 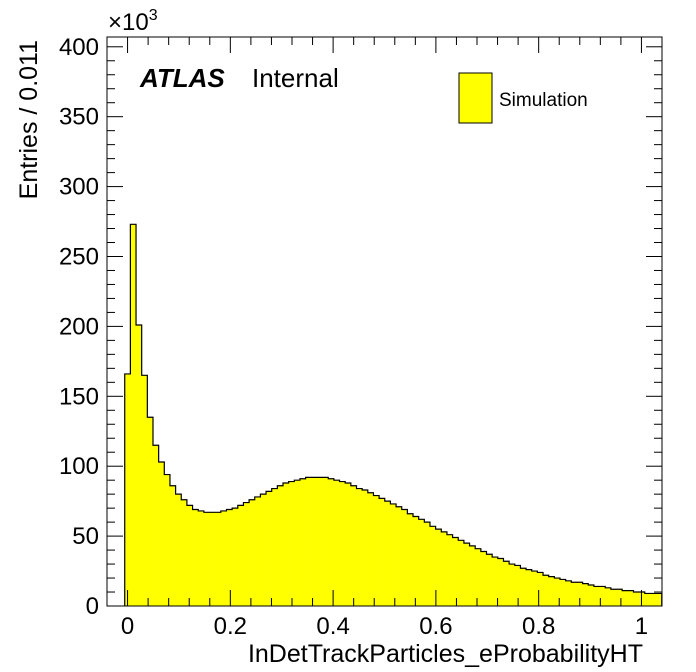 What do you see at coordinates (79, 326) in the screenshot?
I see `y-tick-label: 200` at bounding box center [79, 326].